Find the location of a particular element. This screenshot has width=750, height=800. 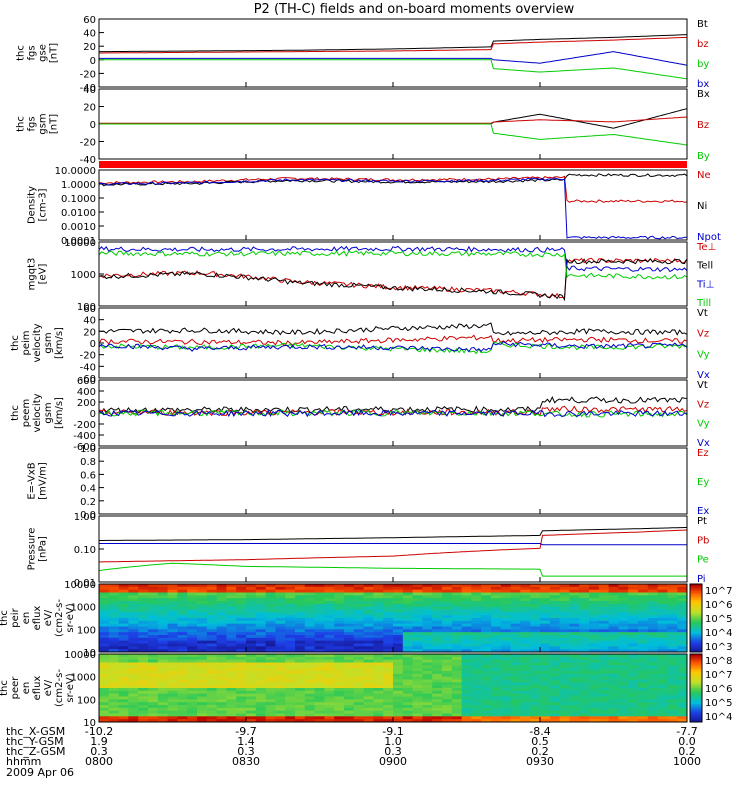

ylabel-line: thc is located at coordinates (21, 53).